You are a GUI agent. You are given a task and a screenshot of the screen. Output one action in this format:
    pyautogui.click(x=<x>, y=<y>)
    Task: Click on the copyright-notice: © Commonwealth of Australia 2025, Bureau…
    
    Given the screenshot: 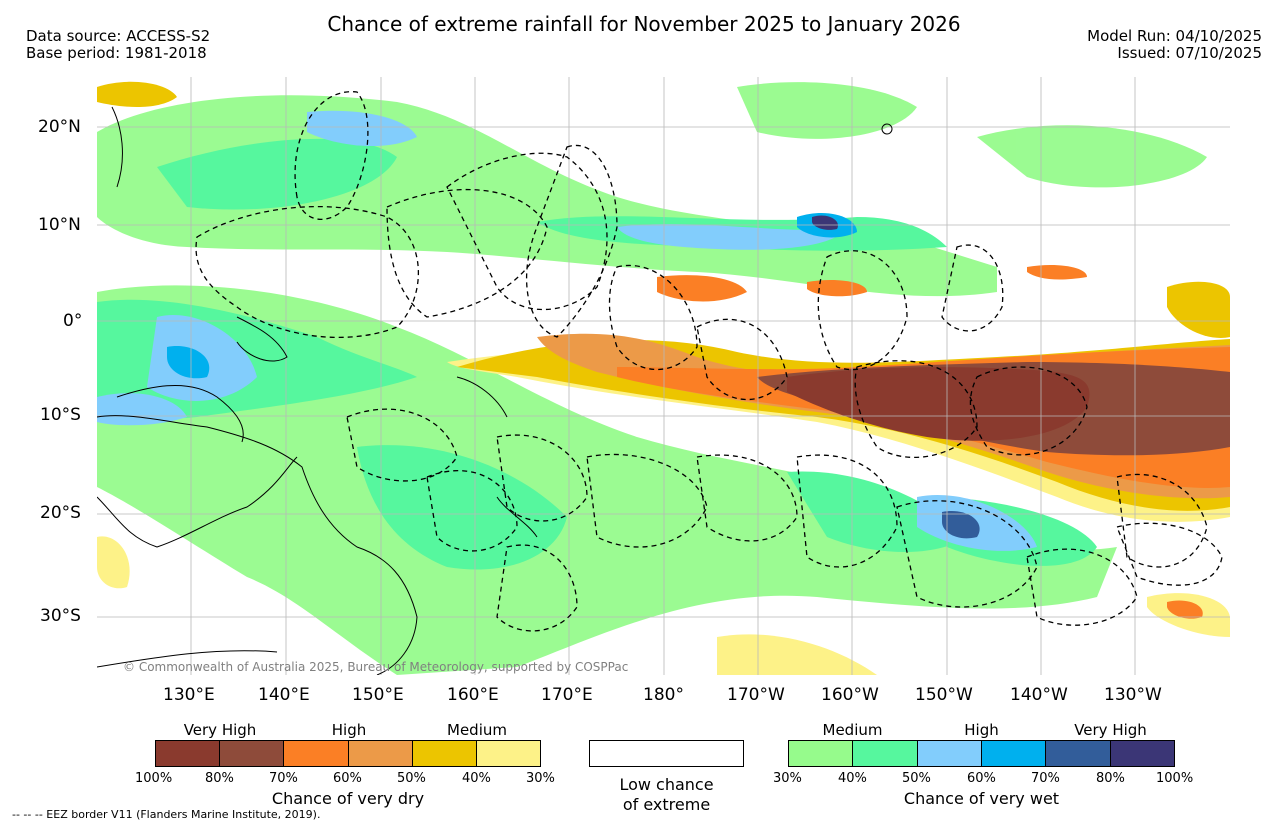 What is the action you would take?
    pyautogui.click(x=376, y=667)
    